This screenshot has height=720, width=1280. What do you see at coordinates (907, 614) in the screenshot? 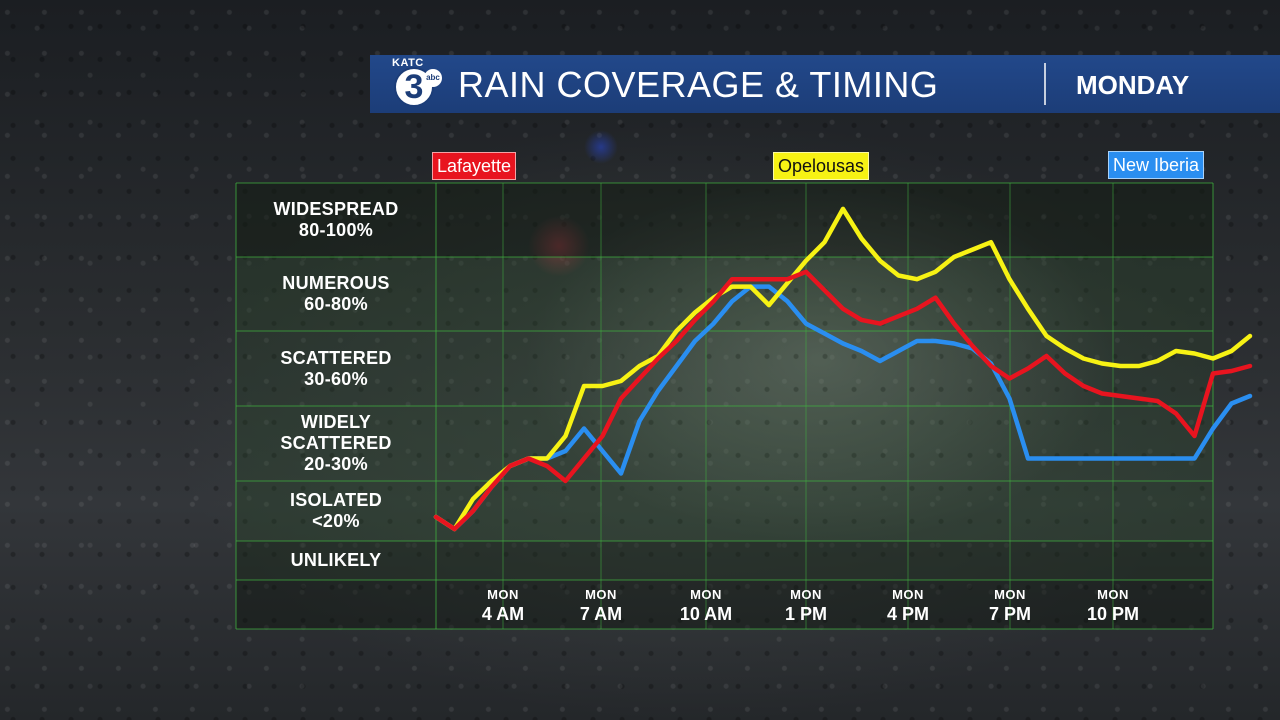
I see `x-tick-hour: 4 PM` at bounding box center [907, 614].